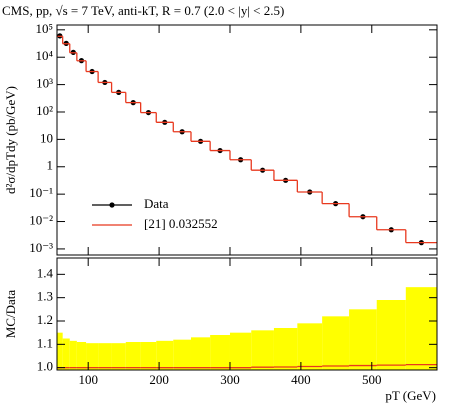 The width and height of the screenshot is (450, 407). What do you see at coordinates (45, 272) in the screenshot?
I see `y-tick-label: 1.4` at bounding box center [45, 272].